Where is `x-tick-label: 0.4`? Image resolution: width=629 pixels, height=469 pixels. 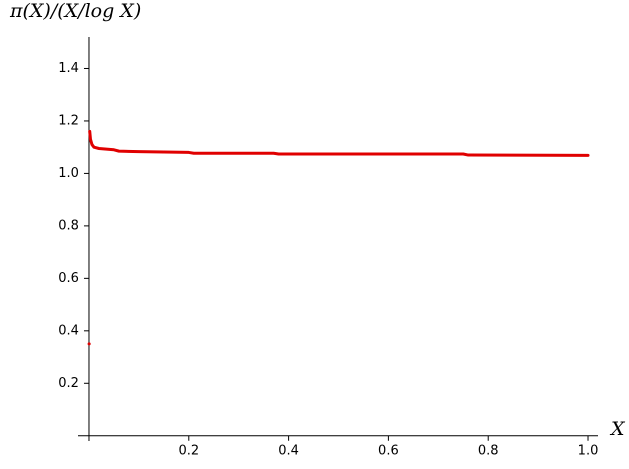 x-tick-label: 0.4 is located at coordinates (288, 450).